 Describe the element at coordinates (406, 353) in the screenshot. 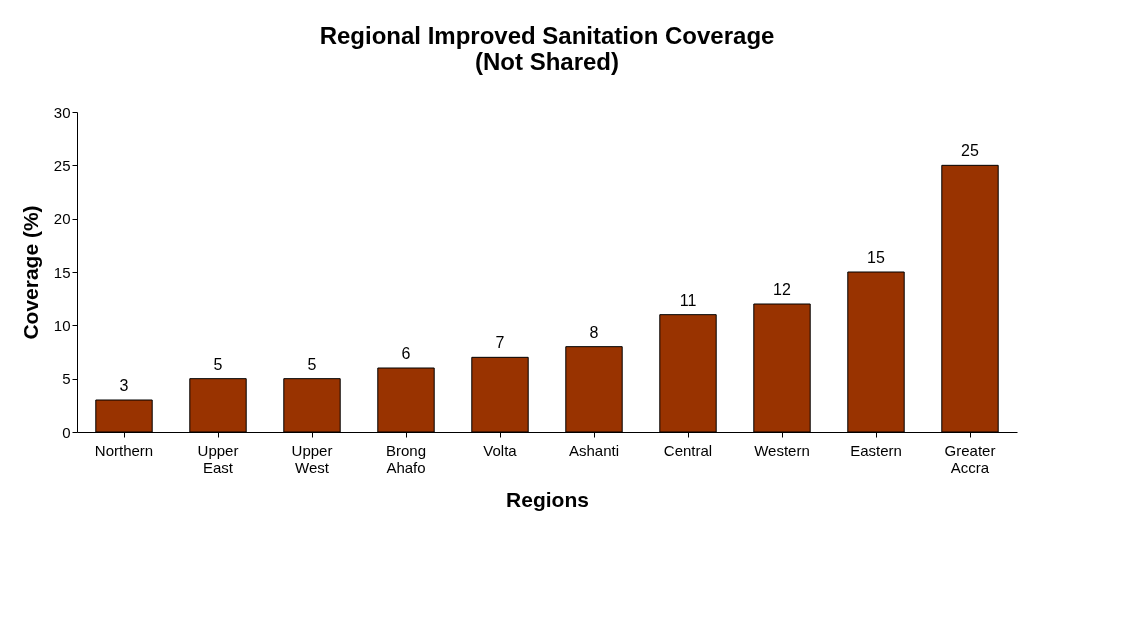

I see `data-label: 6` at that location.